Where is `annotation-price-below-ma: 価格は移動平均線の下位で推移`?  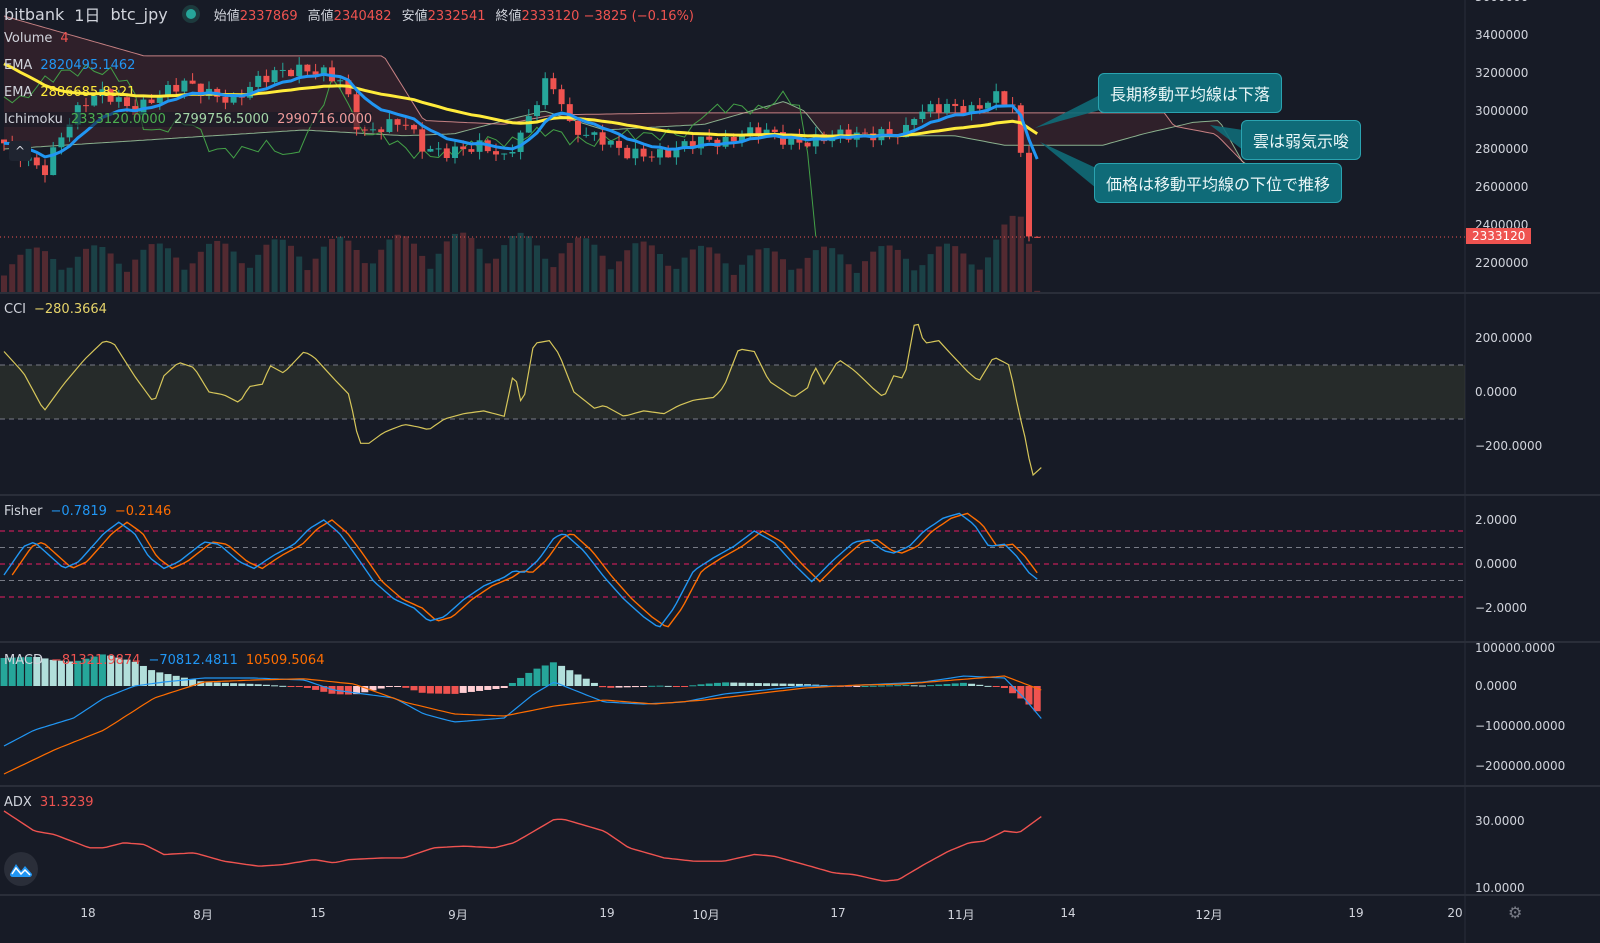 annotation-price-below-ma: 価格は移動平均線の下位で推移 is located at coordinates (1218, 183).